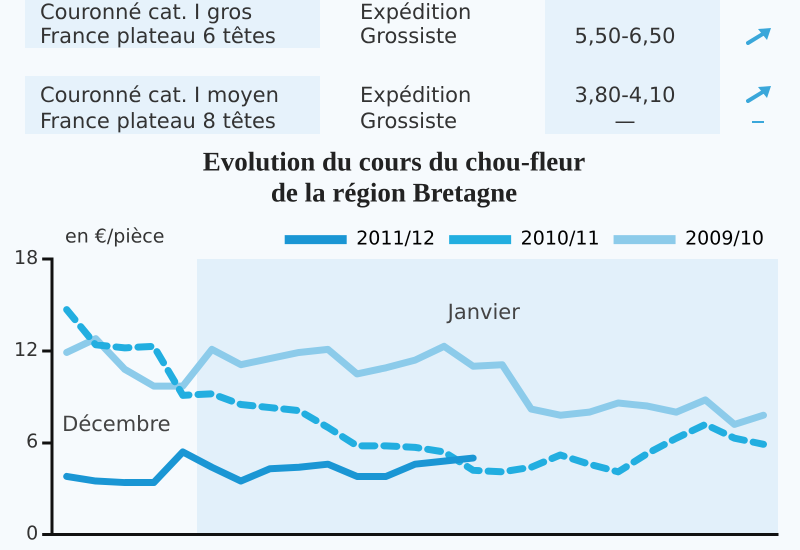 The height and width of the screenshot is (550, 800). What do you see at coordinates (116, 424) in the screenshot?
I see `annotation: Décembre` at bounding box center [116, 424].